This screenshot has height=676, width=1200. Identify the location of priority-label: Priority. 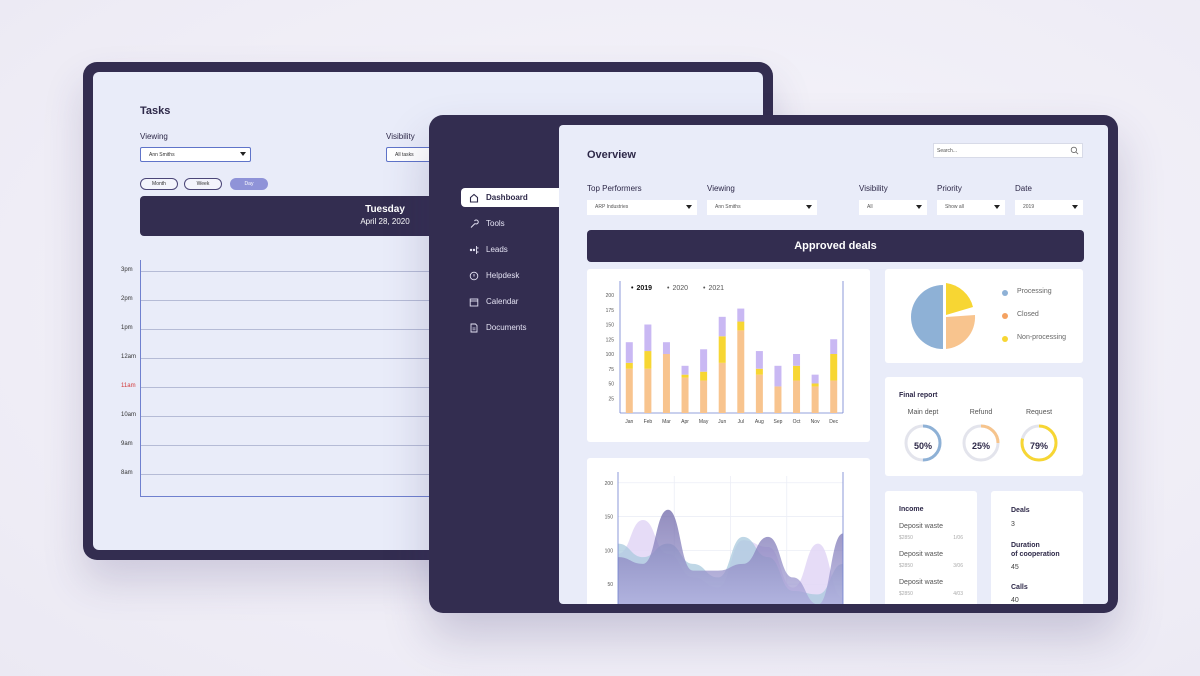
(949, 188).